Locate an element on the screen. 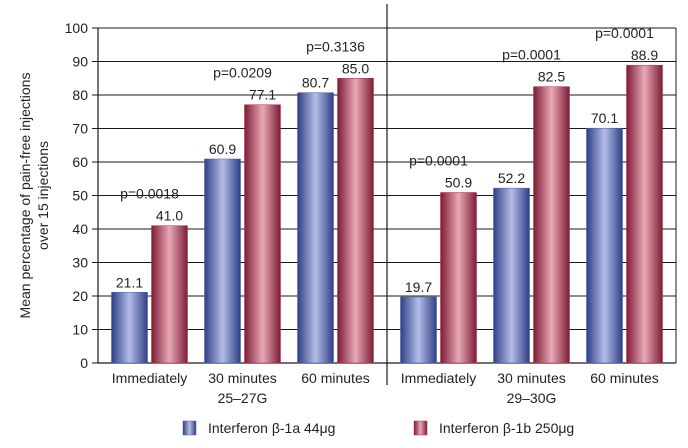 This screenshot has height=448, width=688. y-tick-label: 80 is located at coordinates (80, 95).